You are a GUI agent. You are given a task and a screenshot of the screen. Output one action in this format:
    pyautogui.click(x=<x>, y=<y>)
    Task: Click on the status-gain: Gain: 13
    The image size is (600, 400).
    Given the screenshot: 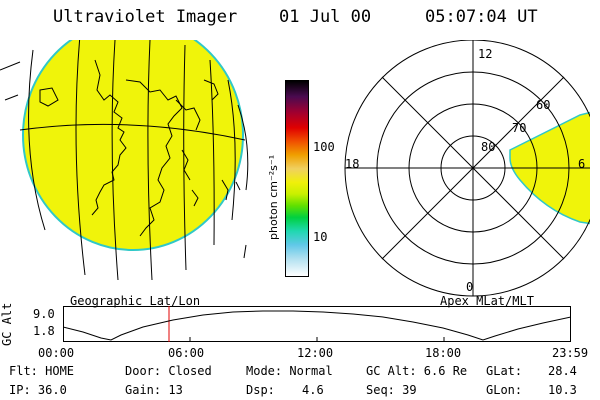 What is the action you would take?
    pyautogui.click(x=154, y=390)
    